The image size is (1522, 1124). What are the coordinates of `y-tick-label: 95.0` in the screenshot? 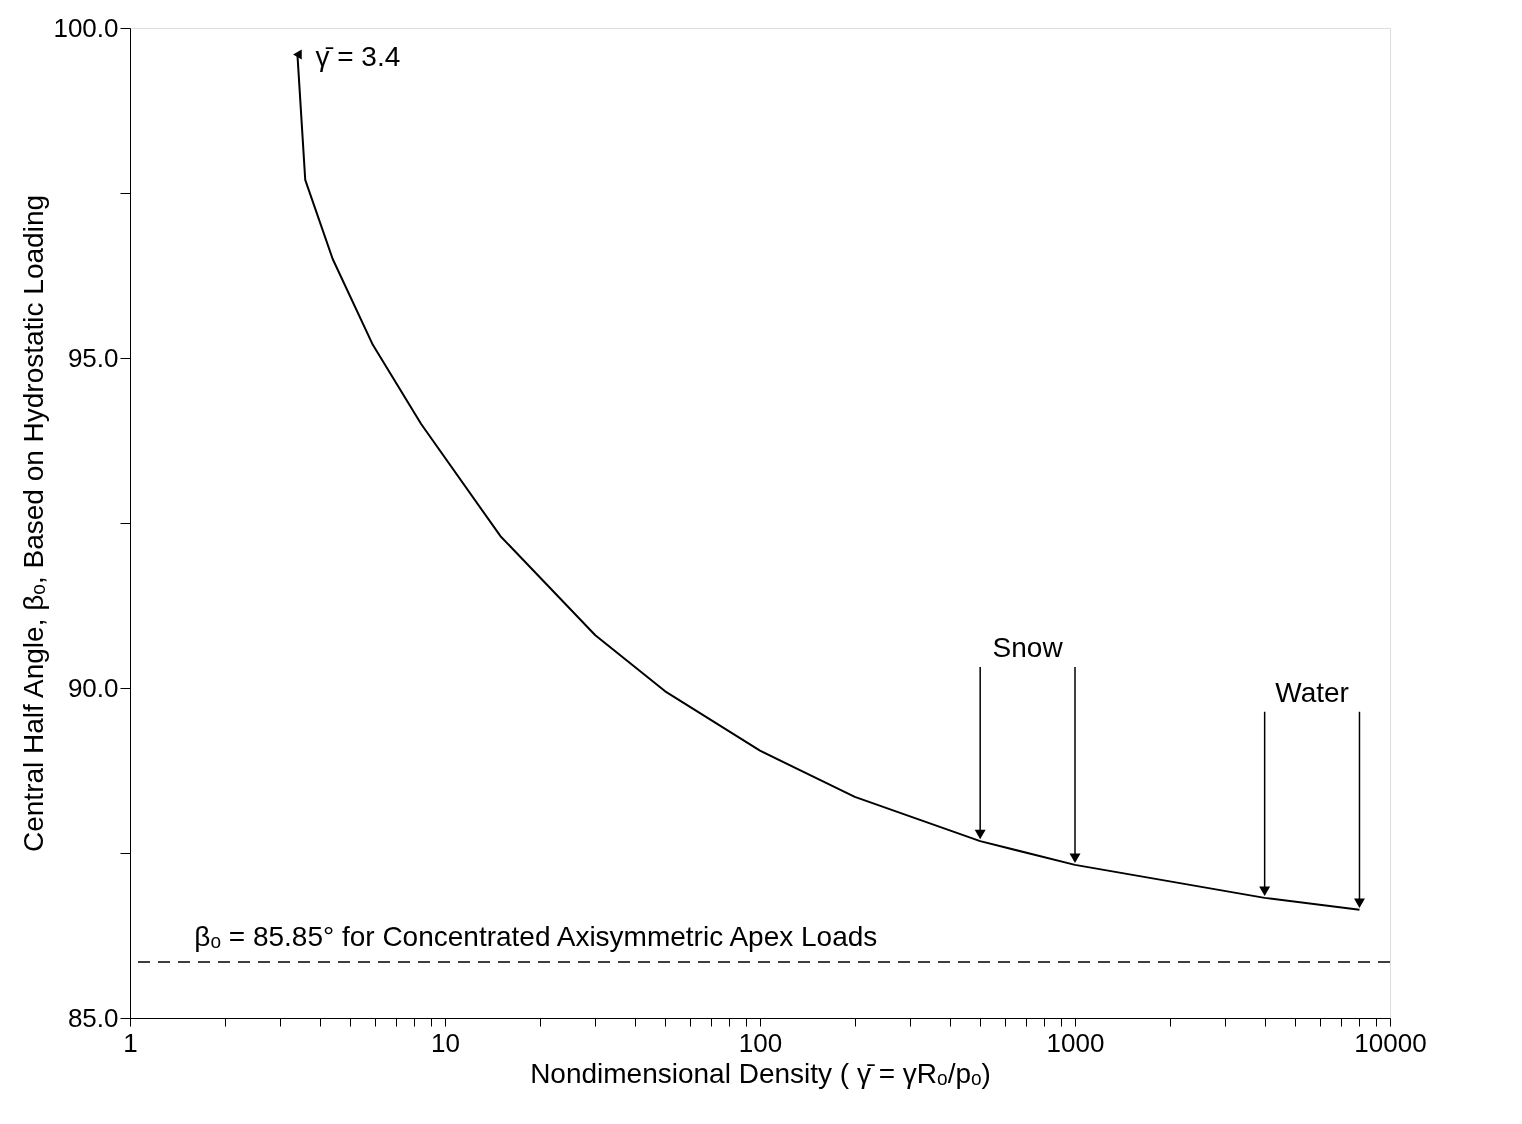 It's located at (93, 357).